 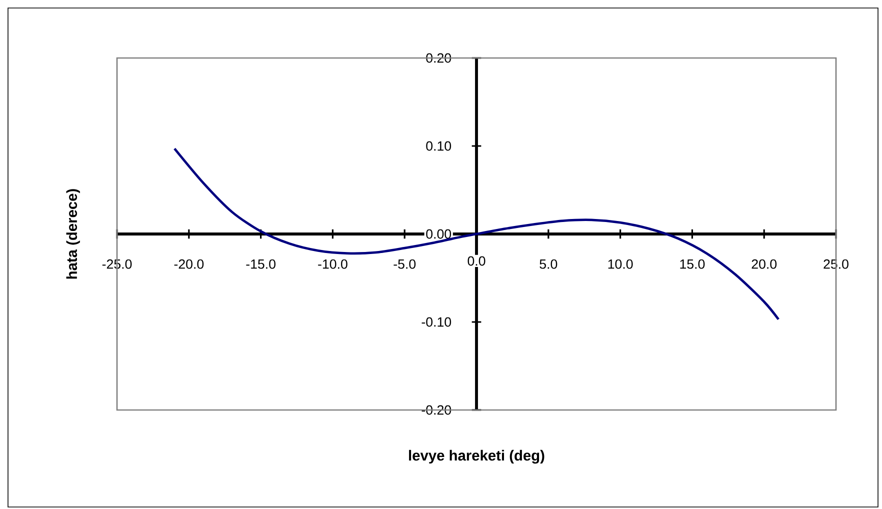 I want to click on x-tick-label: -5.0, so click(x=405, y=264).